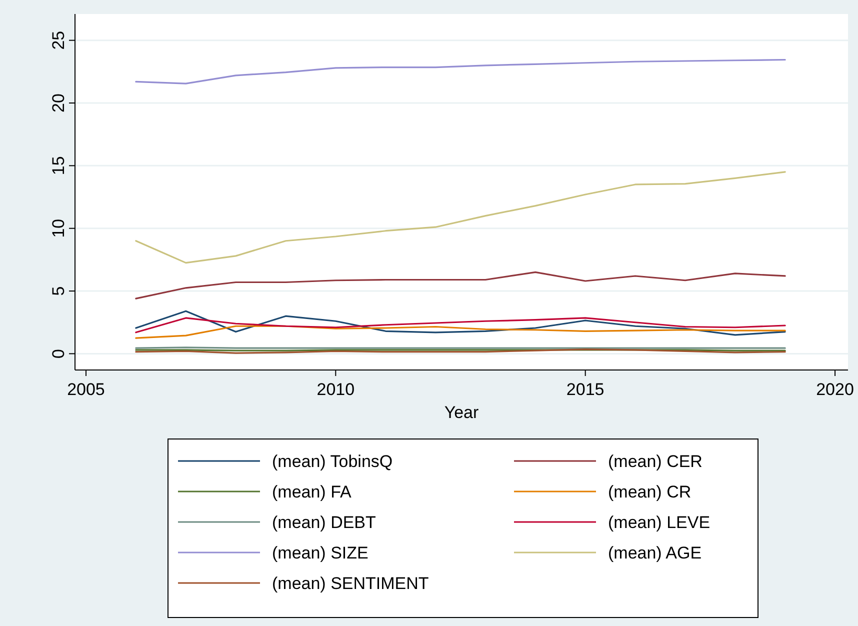 This screenshot has width=858, height=626. Describe the element at coordinates (58, 103) in the screenshot. I see `y-tick-label: 20` at that location.